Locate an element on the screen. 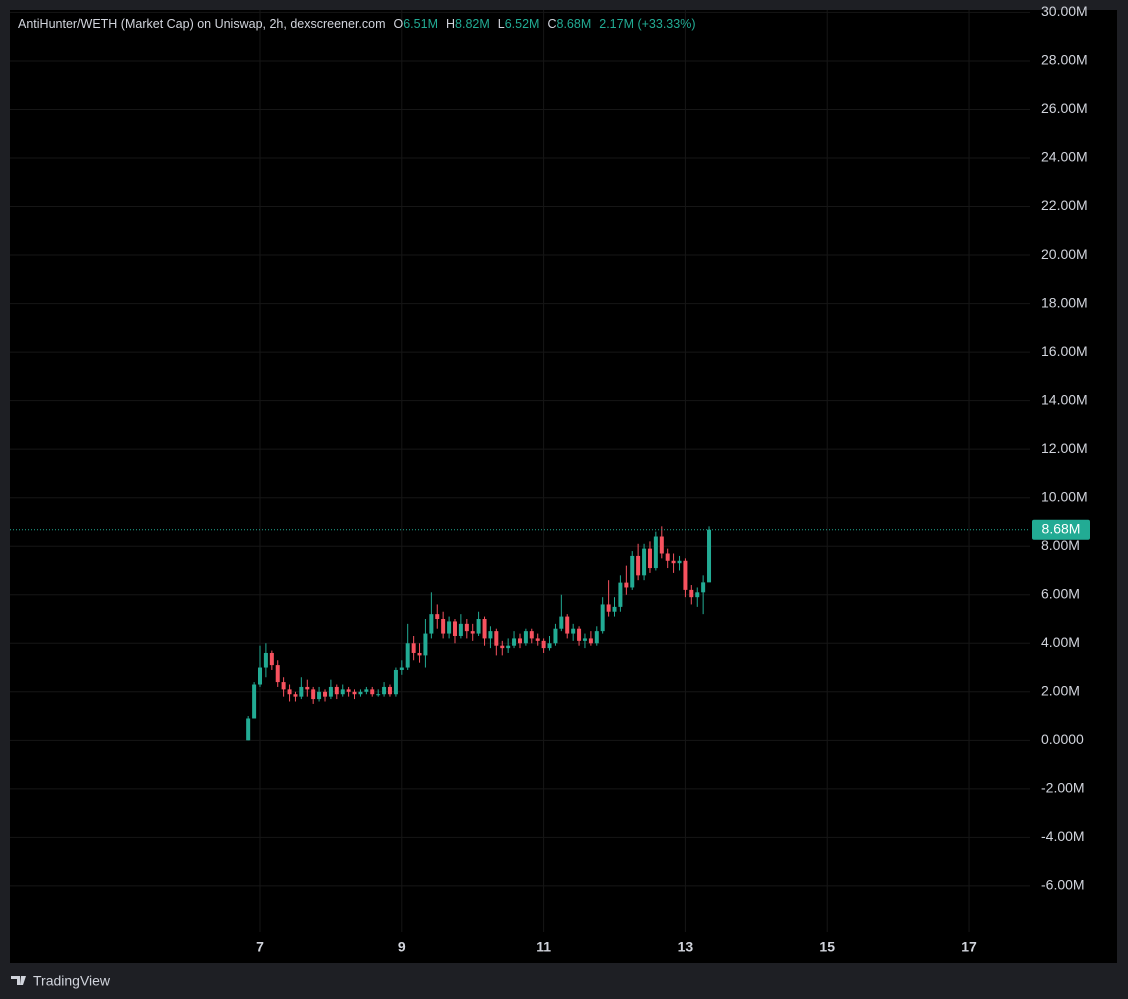  open-value: 6.51M is located at coordinates (420, 24).